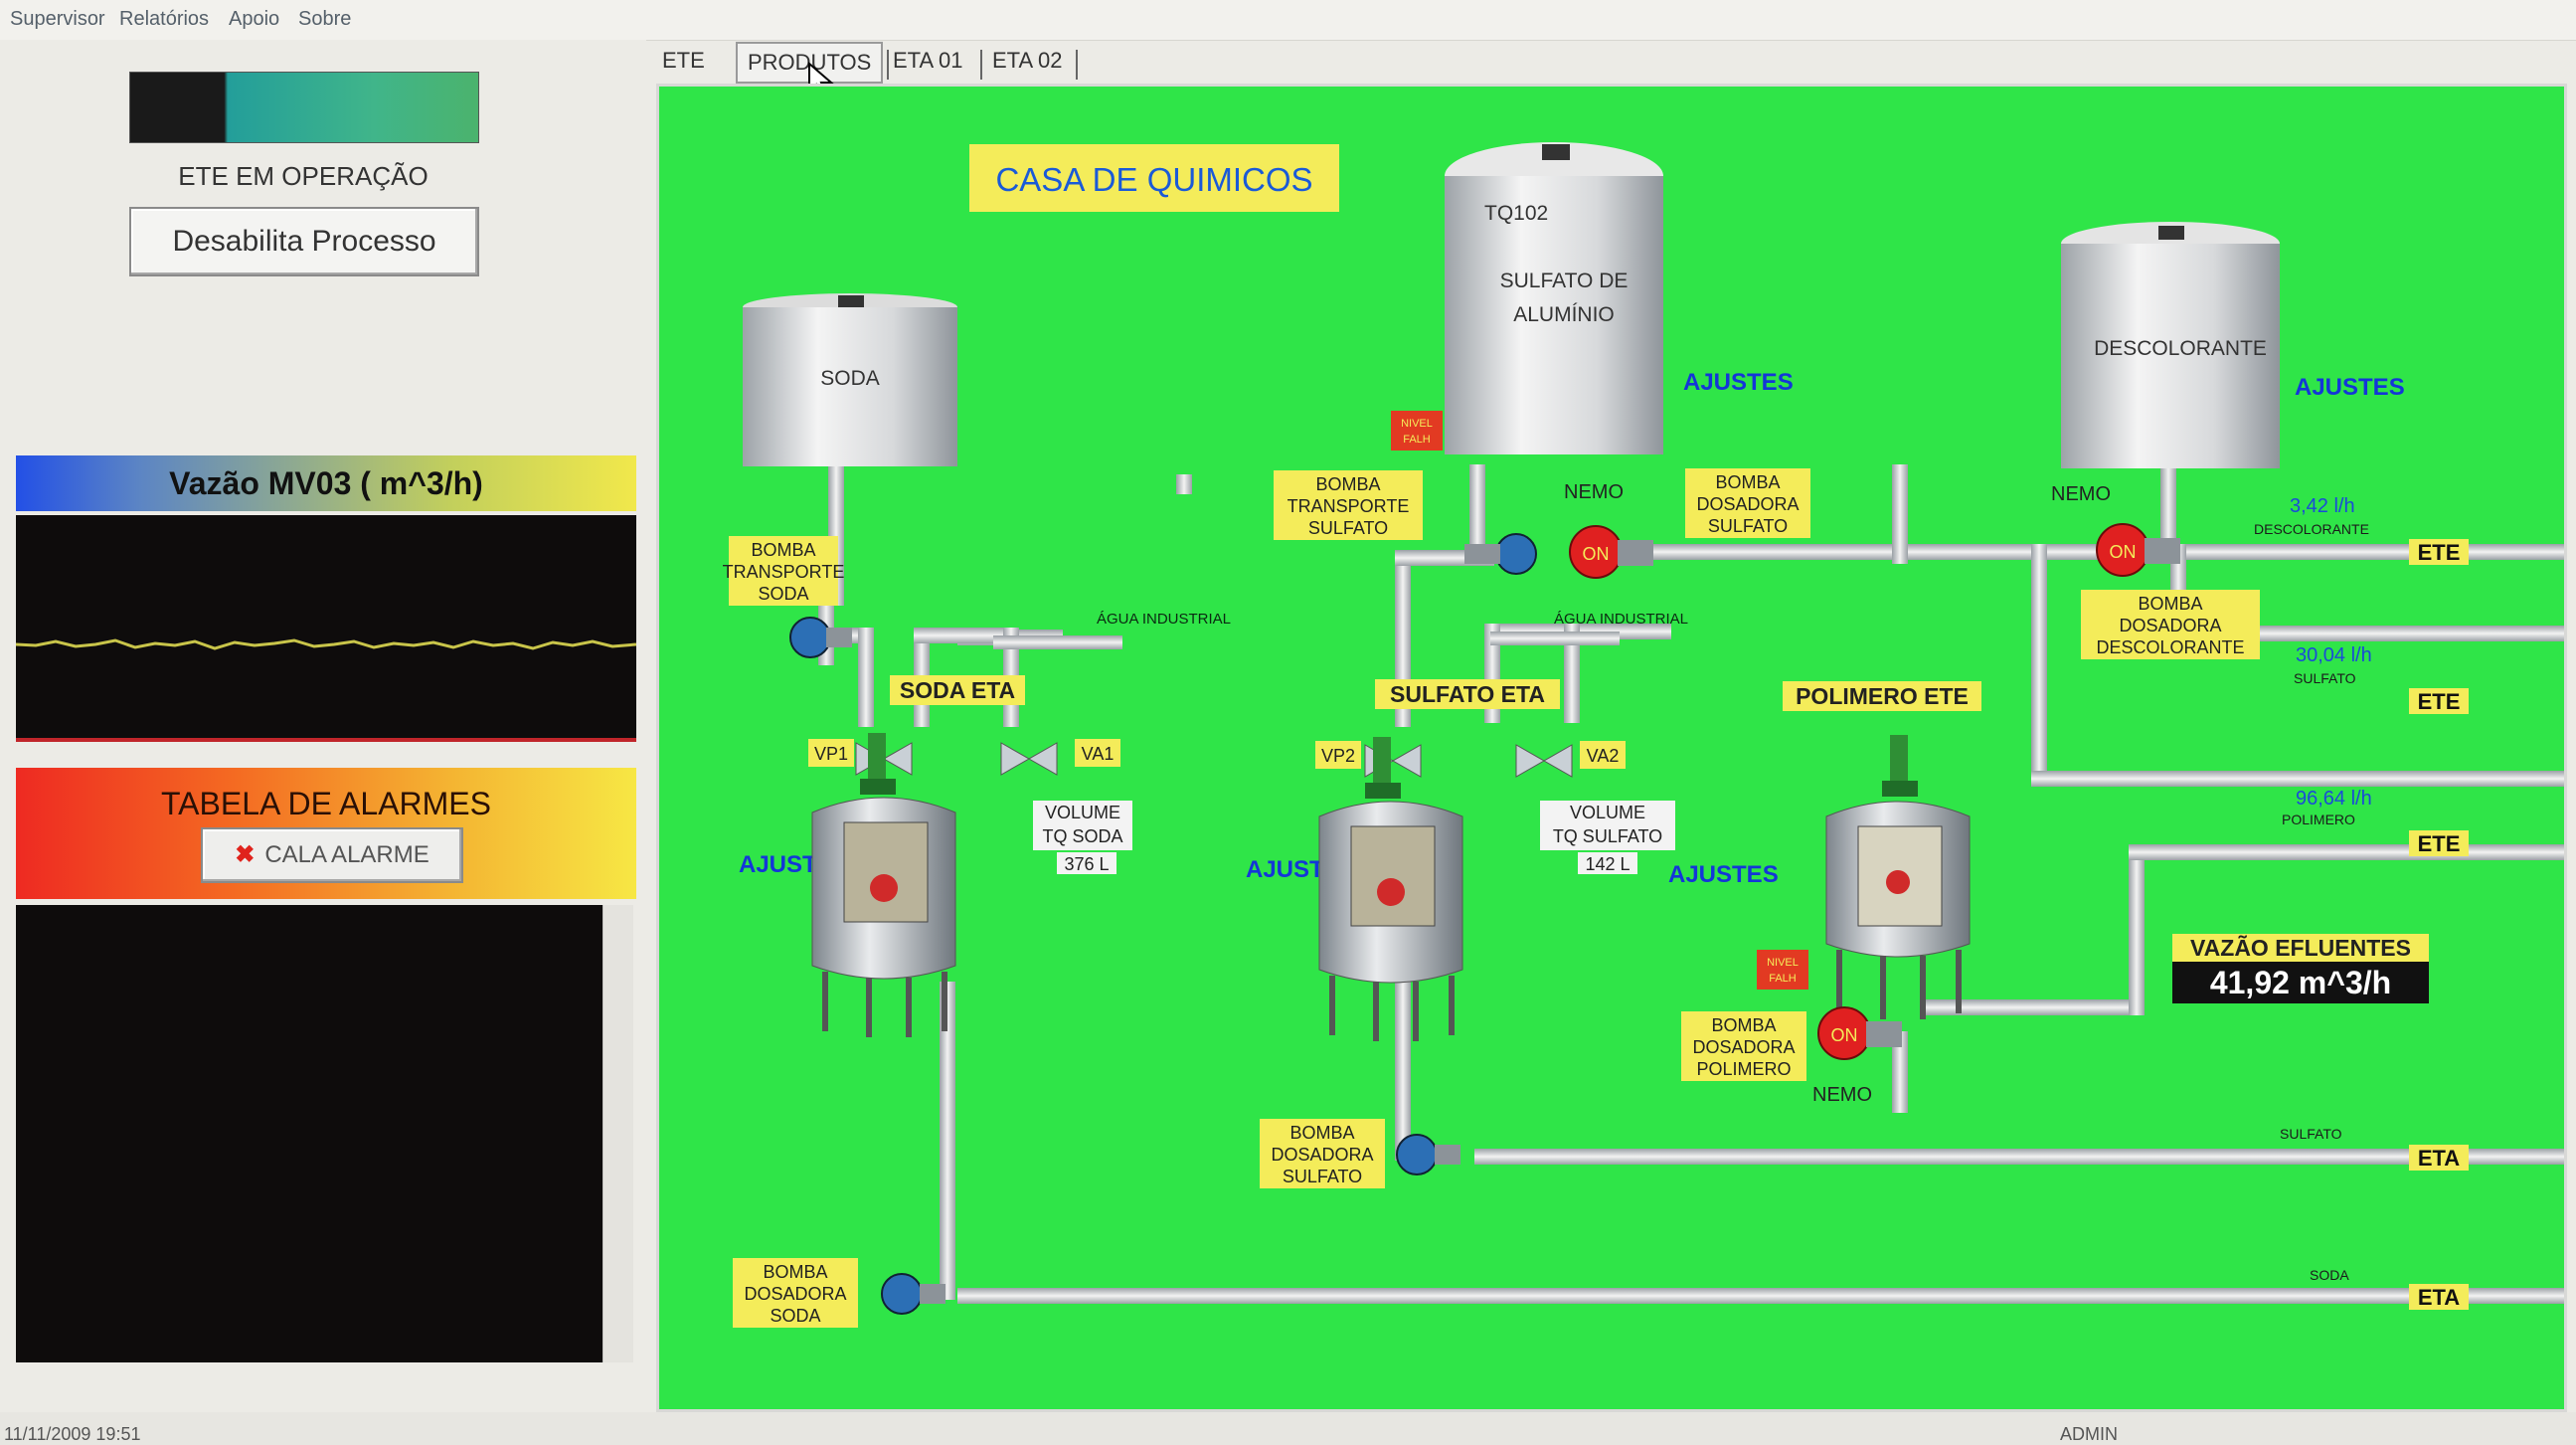  Describe the element at coordinates (1723, 875) in the screenshot. I see `ajustes-polimero-link: AJUSTES` at that location.